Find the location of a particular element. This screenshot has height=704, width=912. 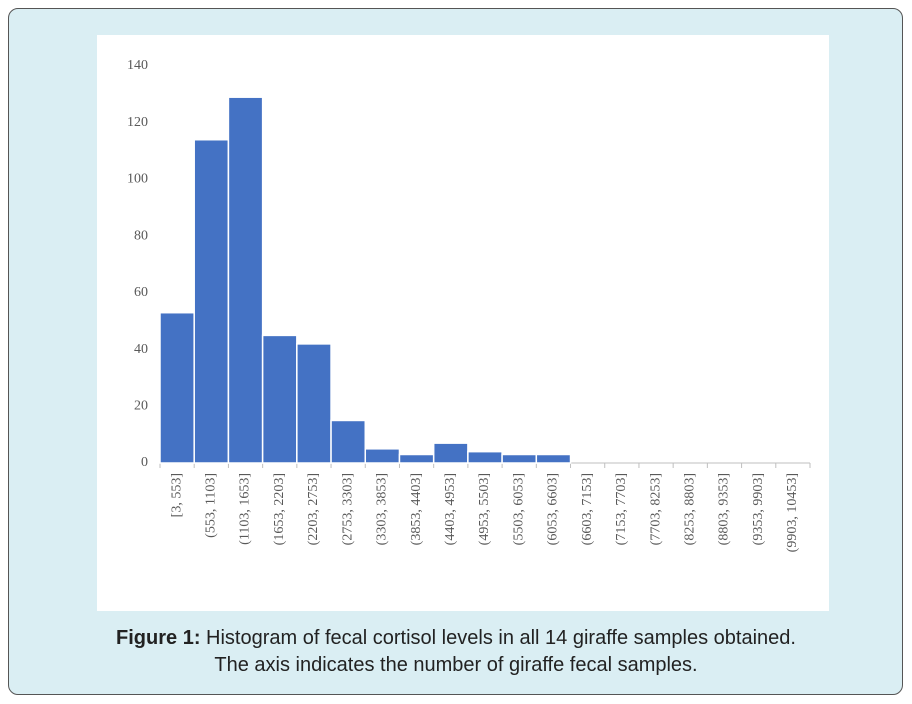

y-tick-label: 140 is located at coordinates (137, 65).